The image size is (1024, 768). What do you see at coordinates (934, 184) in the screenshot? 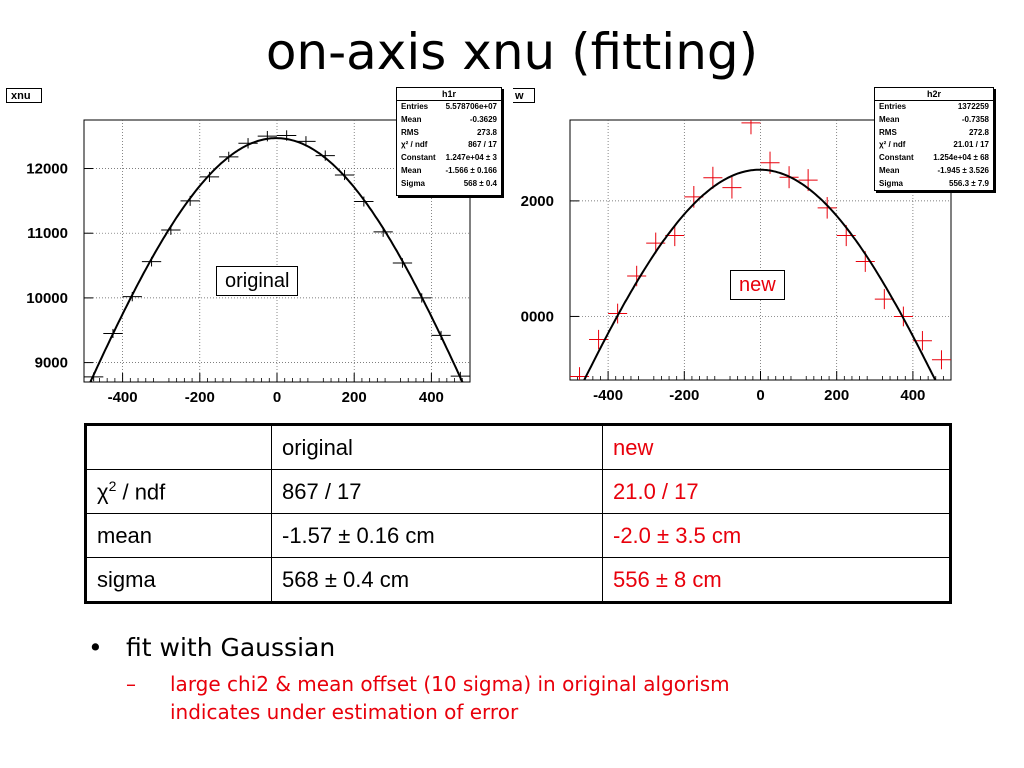
I see `right-stats-row: Sigma 556.3 ± 7.9` at bounding box center [934, 184].